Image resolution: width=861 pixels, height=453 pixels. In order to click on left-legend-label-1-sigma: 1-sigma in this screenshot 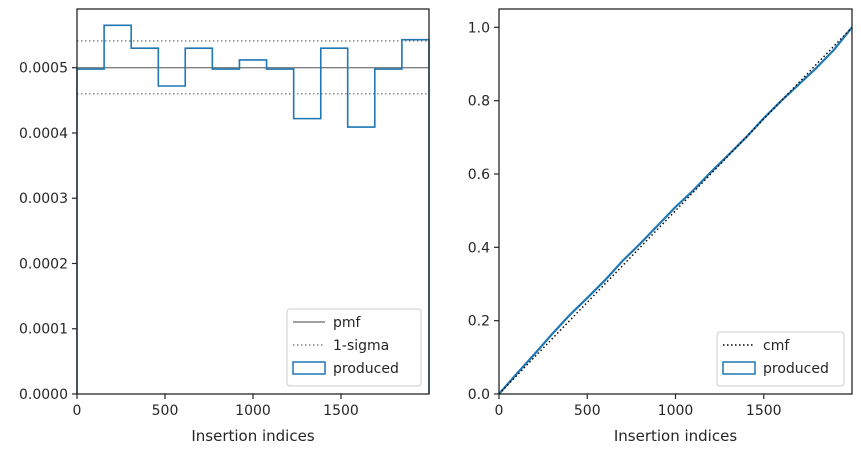, I will do `click(361, 346)`.